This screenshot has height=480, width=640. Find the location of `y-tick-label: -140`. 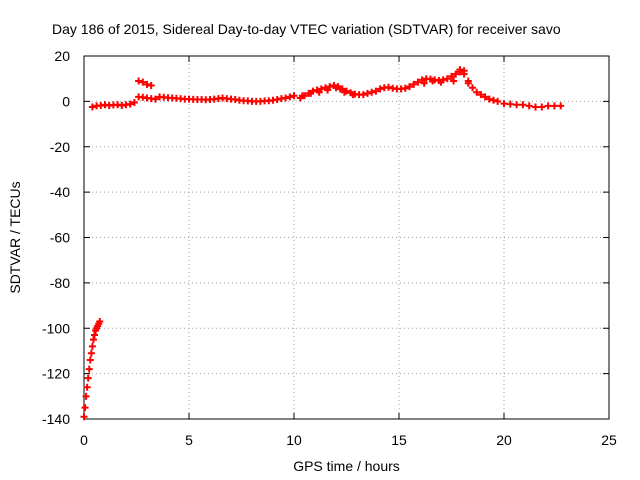

y-tick-label: -140 is located at coordinates (56, 419).